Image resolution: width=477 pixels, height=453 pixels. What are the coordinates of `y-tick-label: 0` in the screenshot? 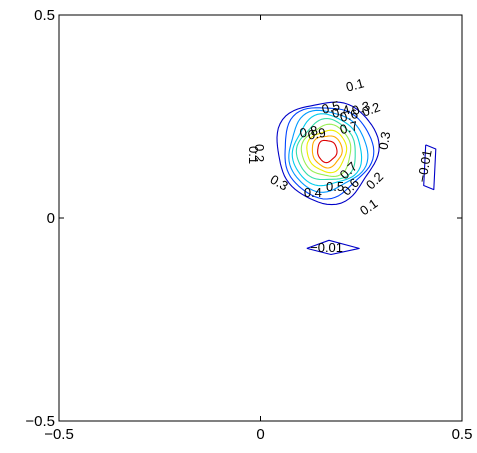 It's located at (51, 218).